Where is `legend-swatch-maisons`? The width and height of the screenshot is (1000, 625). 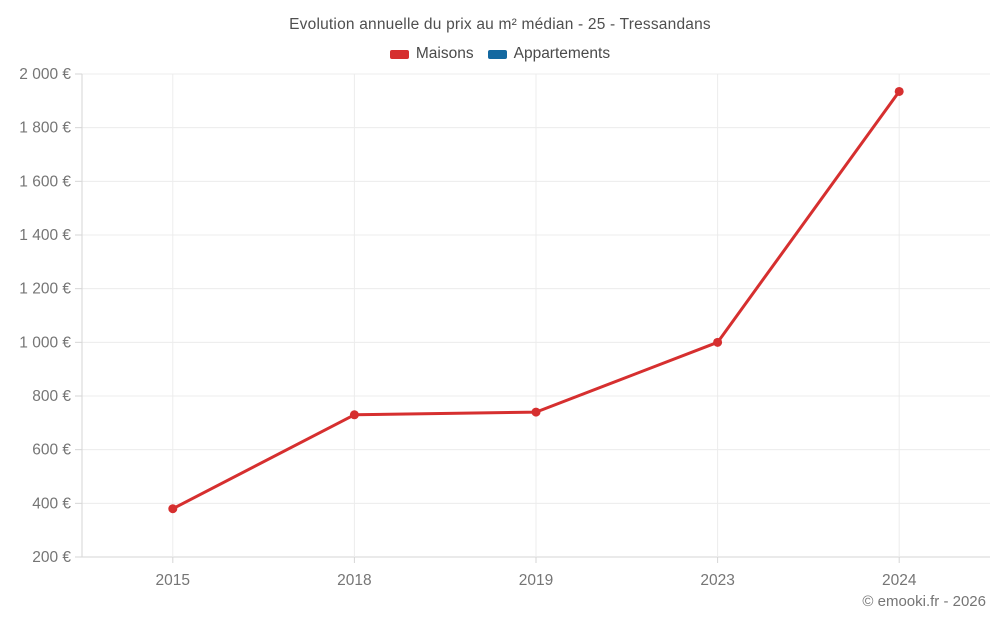
legend-swatch-maisons is located at coordinates (399, 54).